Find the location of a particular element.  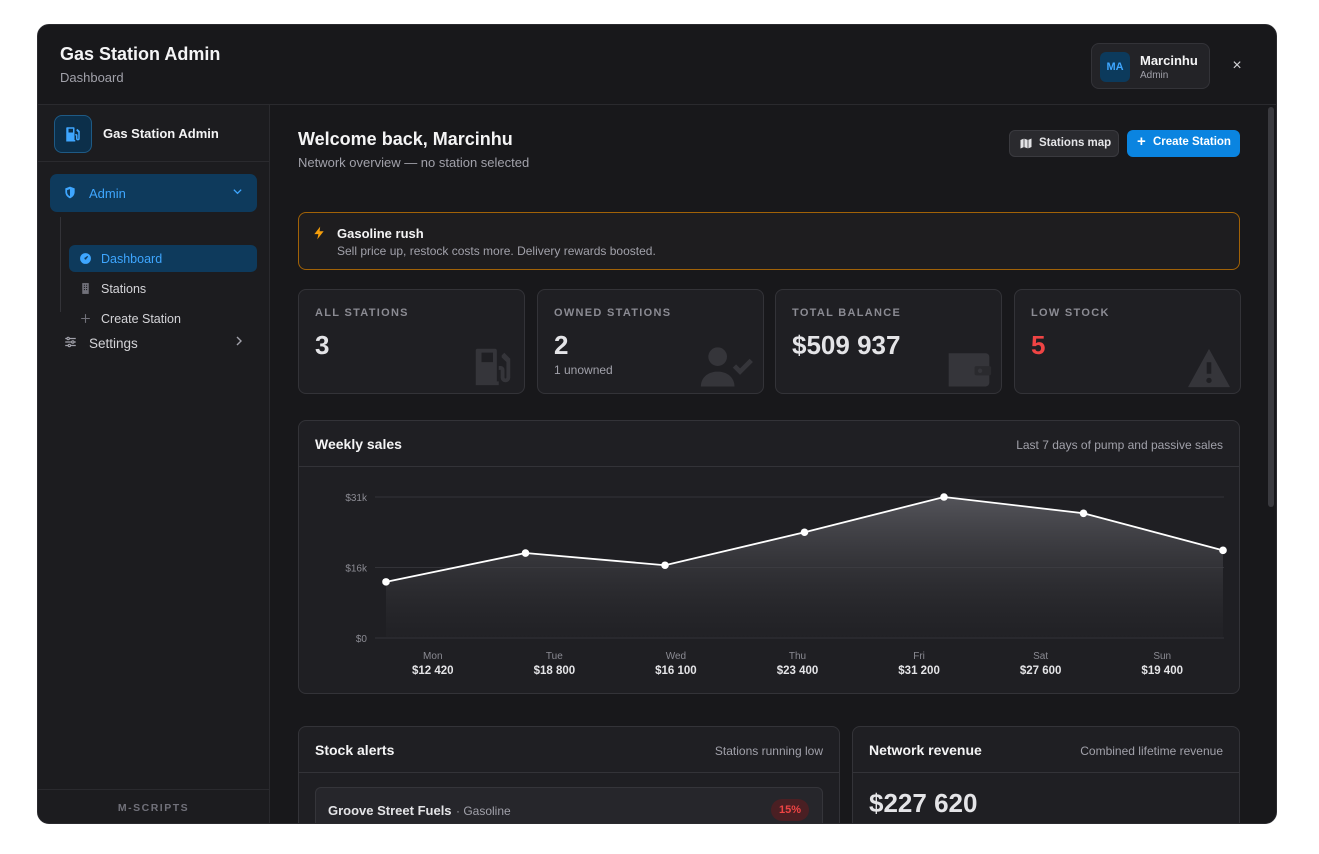

create-station-button: + Create Station is located at coordinates (1183, 143).